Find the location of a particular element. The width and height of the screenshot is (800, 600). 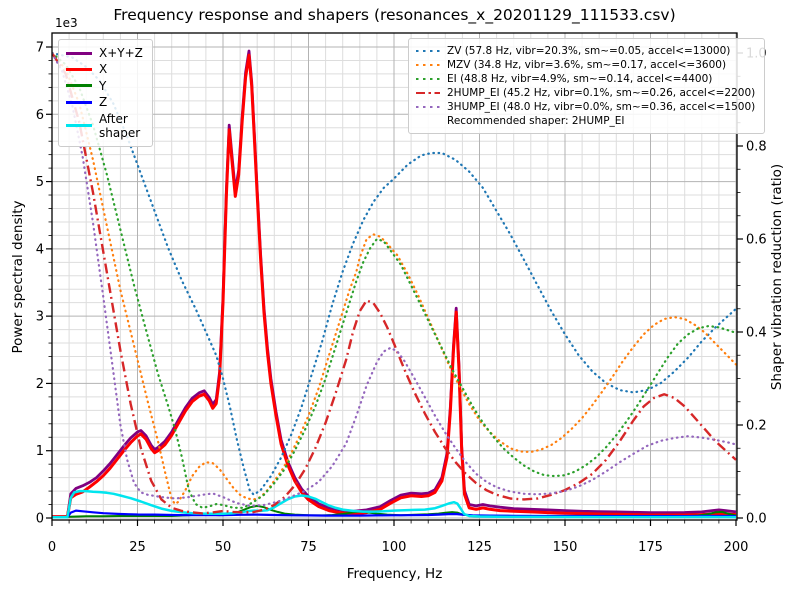

svg-text: 1 is located at coordinates (40, 451).